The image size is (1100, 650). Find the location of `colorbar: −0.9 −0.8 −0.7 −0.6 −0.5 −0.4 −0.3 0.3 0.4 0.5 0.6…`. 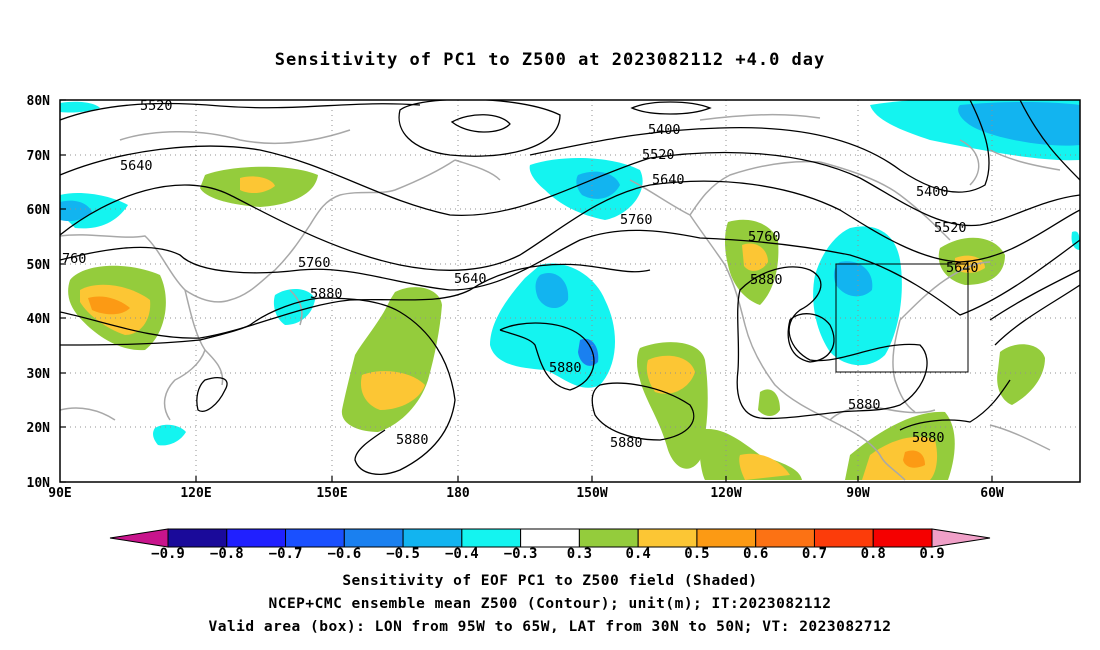

colorbar: −0.9 −0.8 −0.7 −0.6 −0.5 −0.4 −0.3 0.3 0.4 0.5 0.6… is located at coordinates (550, 545).